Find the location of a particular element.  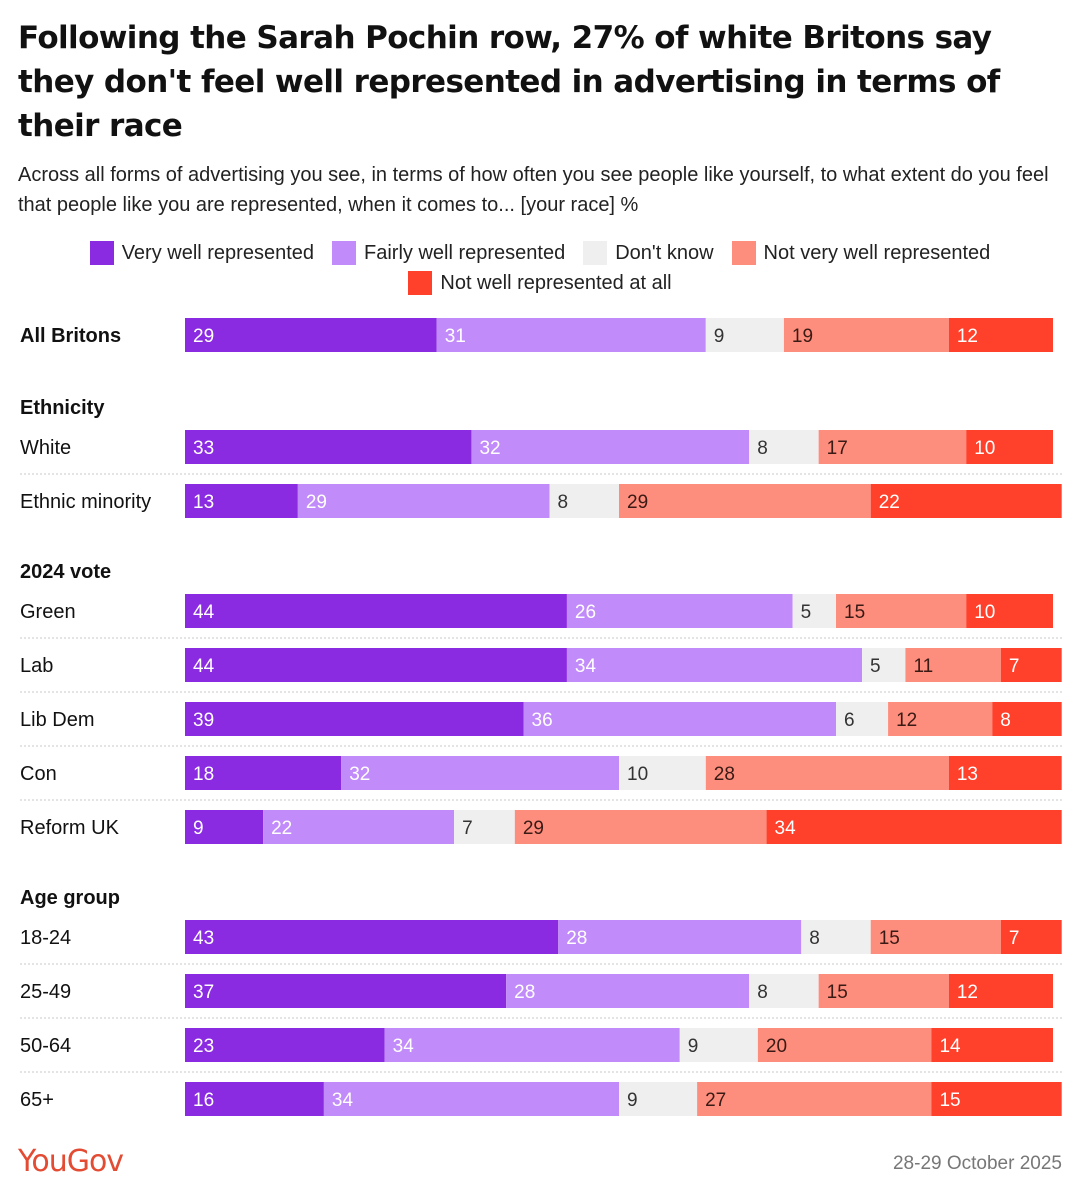

row-label: Green is located at coordinates (48, 612).